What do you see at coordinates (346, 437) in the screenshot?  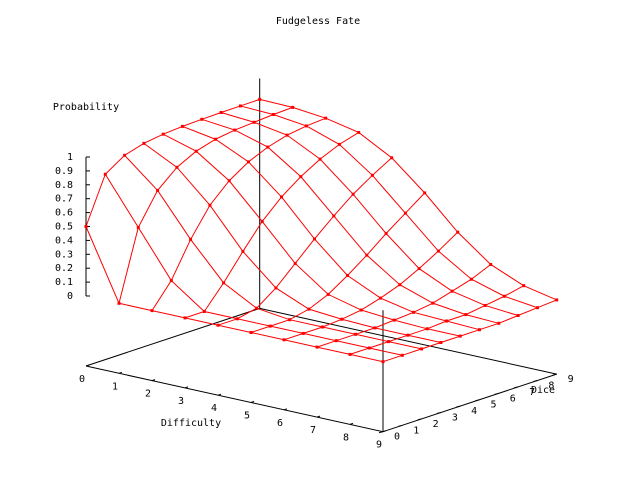 I see `x-tick-label: 8` at bounding box center [346, 437].